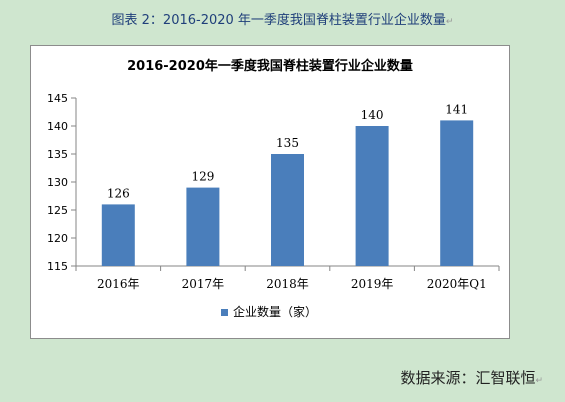  What do you see at coordinates (456, 109) in the screenshot?
I see `data-label: 141` at bounding box center [456, 109].